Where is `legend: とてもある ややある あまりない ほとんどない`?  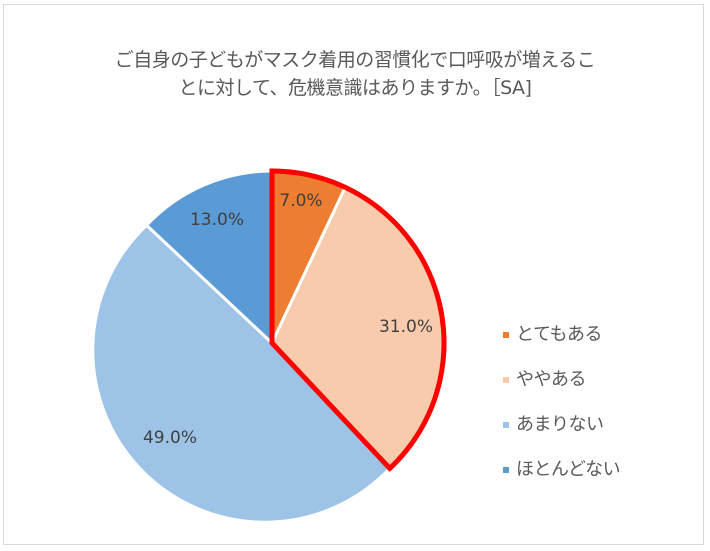 legend: とてもある ややある あまりない ほとんどない is located at coordinates (562, 412).